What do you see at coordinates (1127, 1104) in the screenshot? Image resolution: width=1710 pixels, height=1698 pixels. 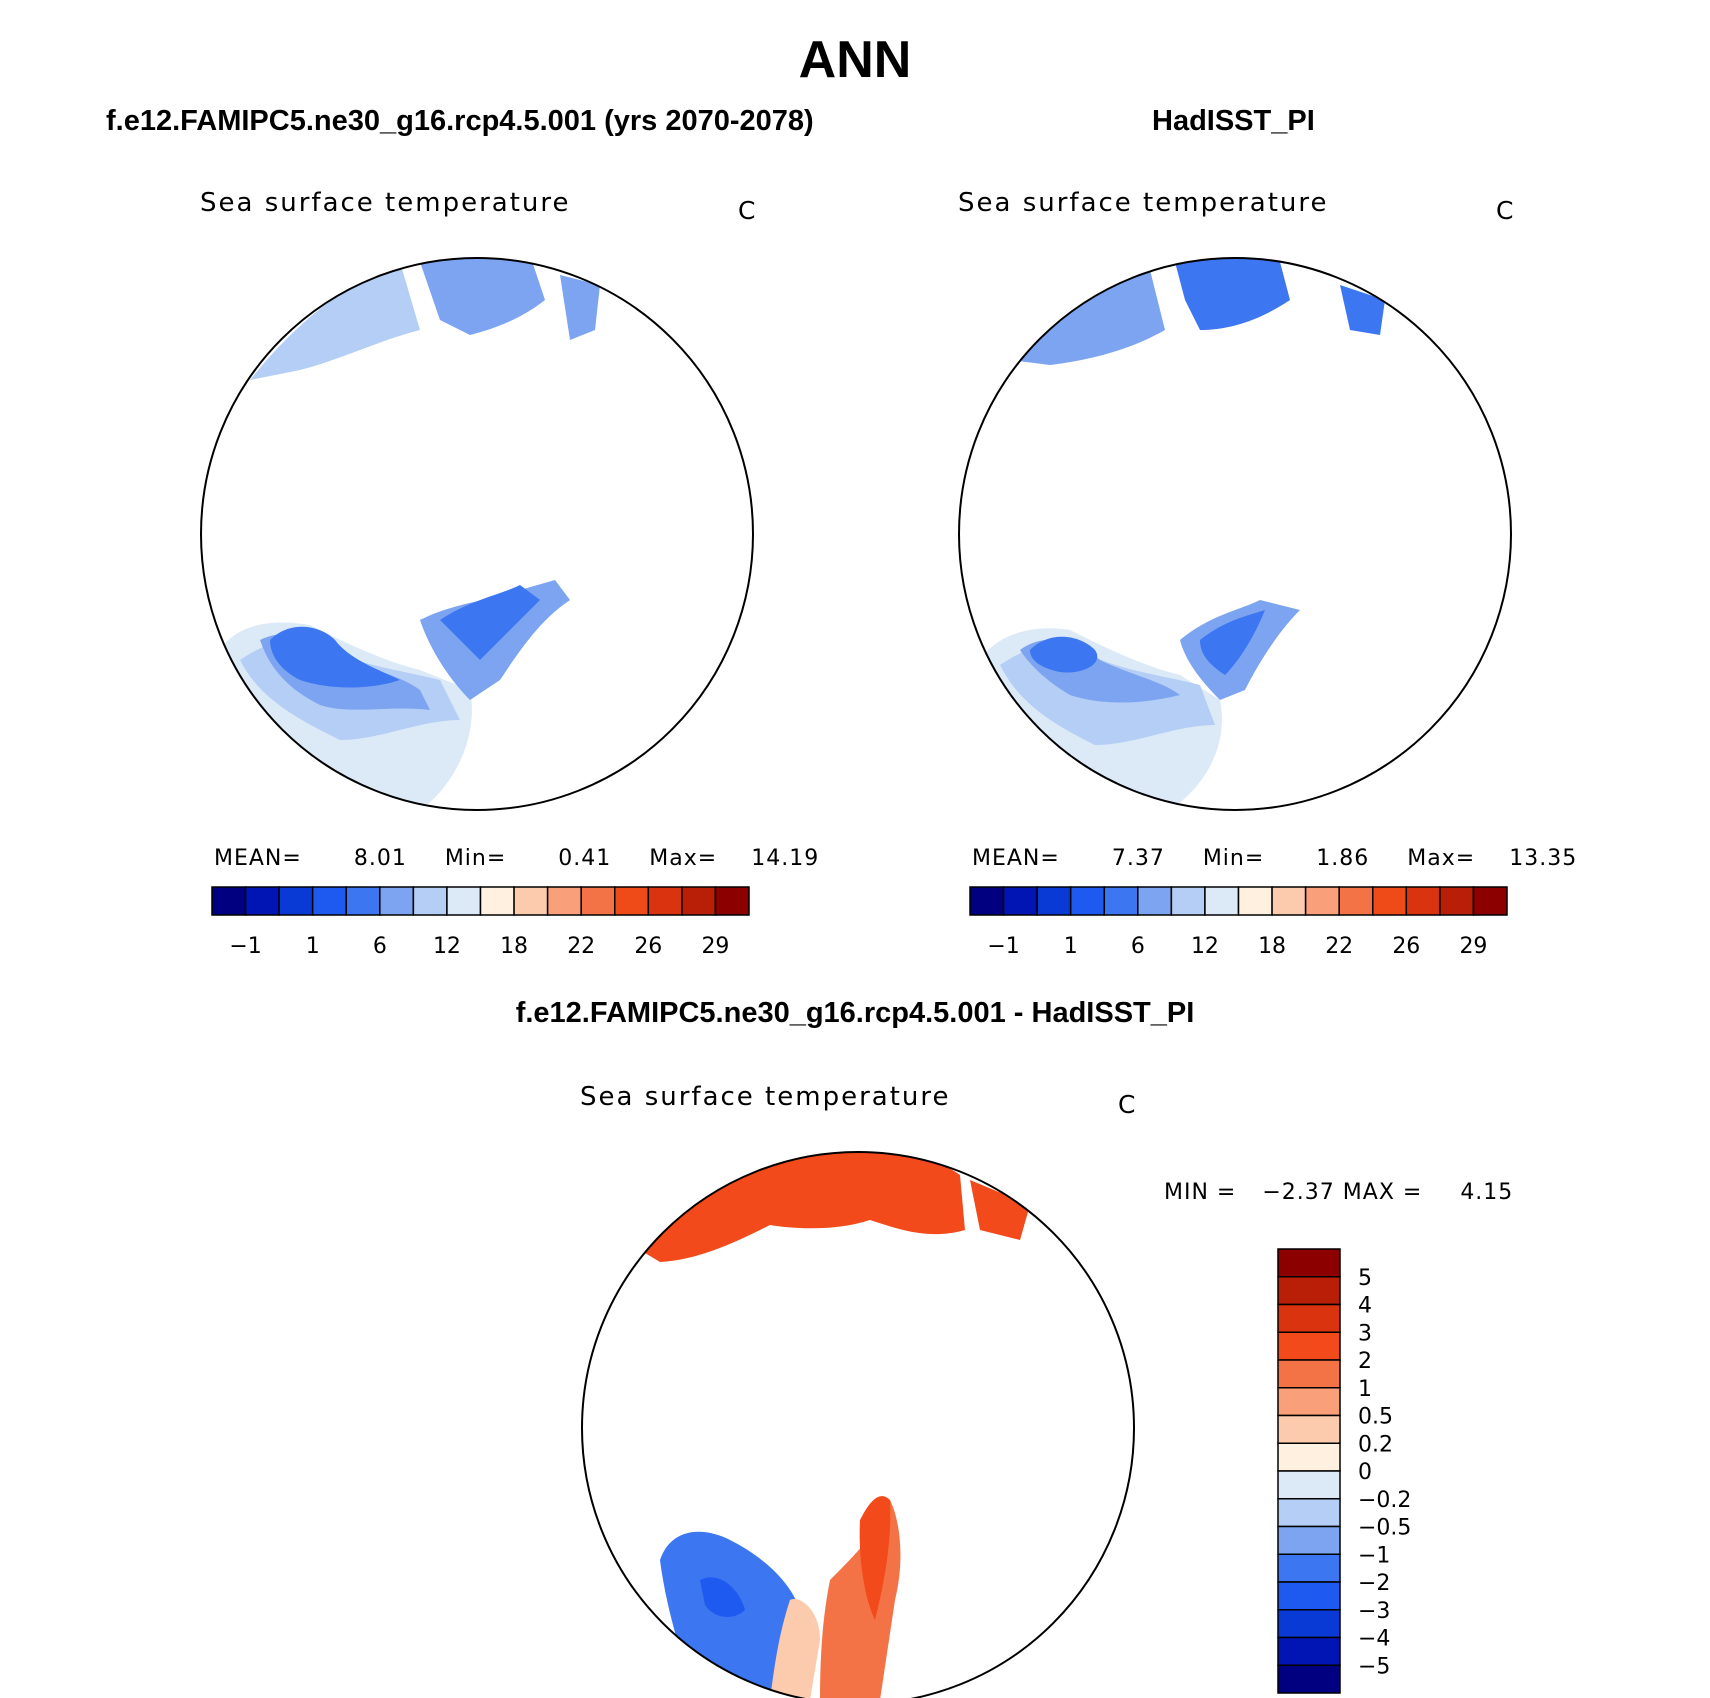 I see `diff-units: C` at bounding box center [1127, 1104].